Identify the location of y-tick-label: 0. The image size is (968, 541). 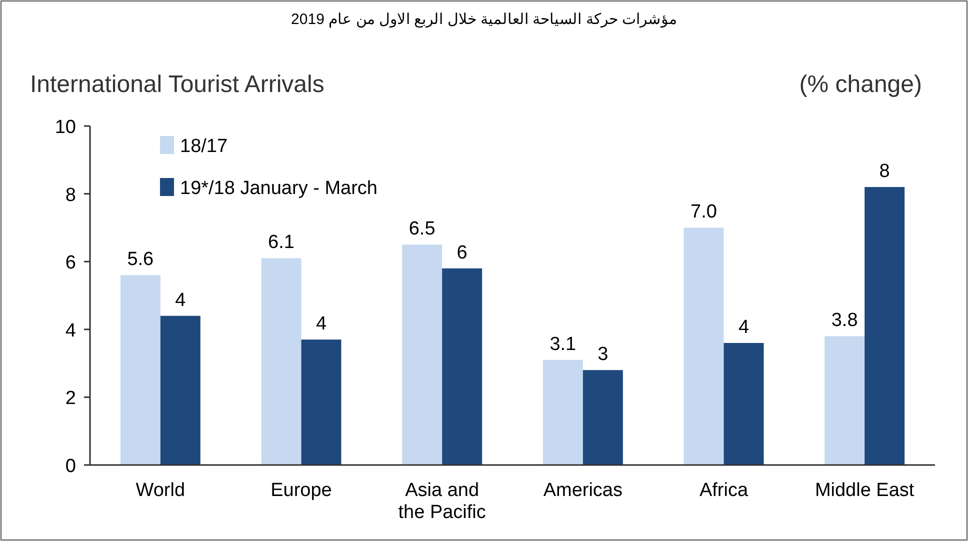
(70, 466).